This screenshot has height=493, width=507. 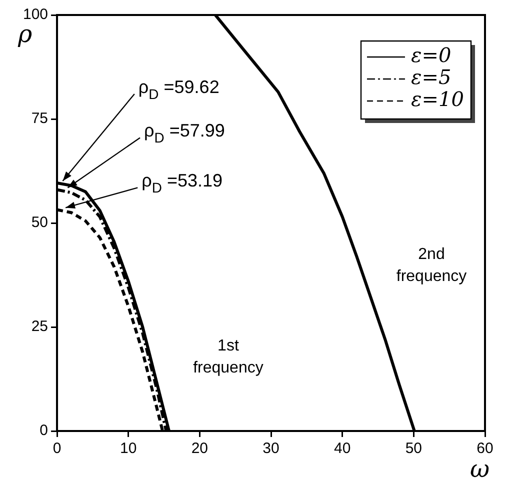 What do you see at coordinates (57, 449) in the screenshot?
I see `x-tick-label: 0` at bounding box center [57, 449].